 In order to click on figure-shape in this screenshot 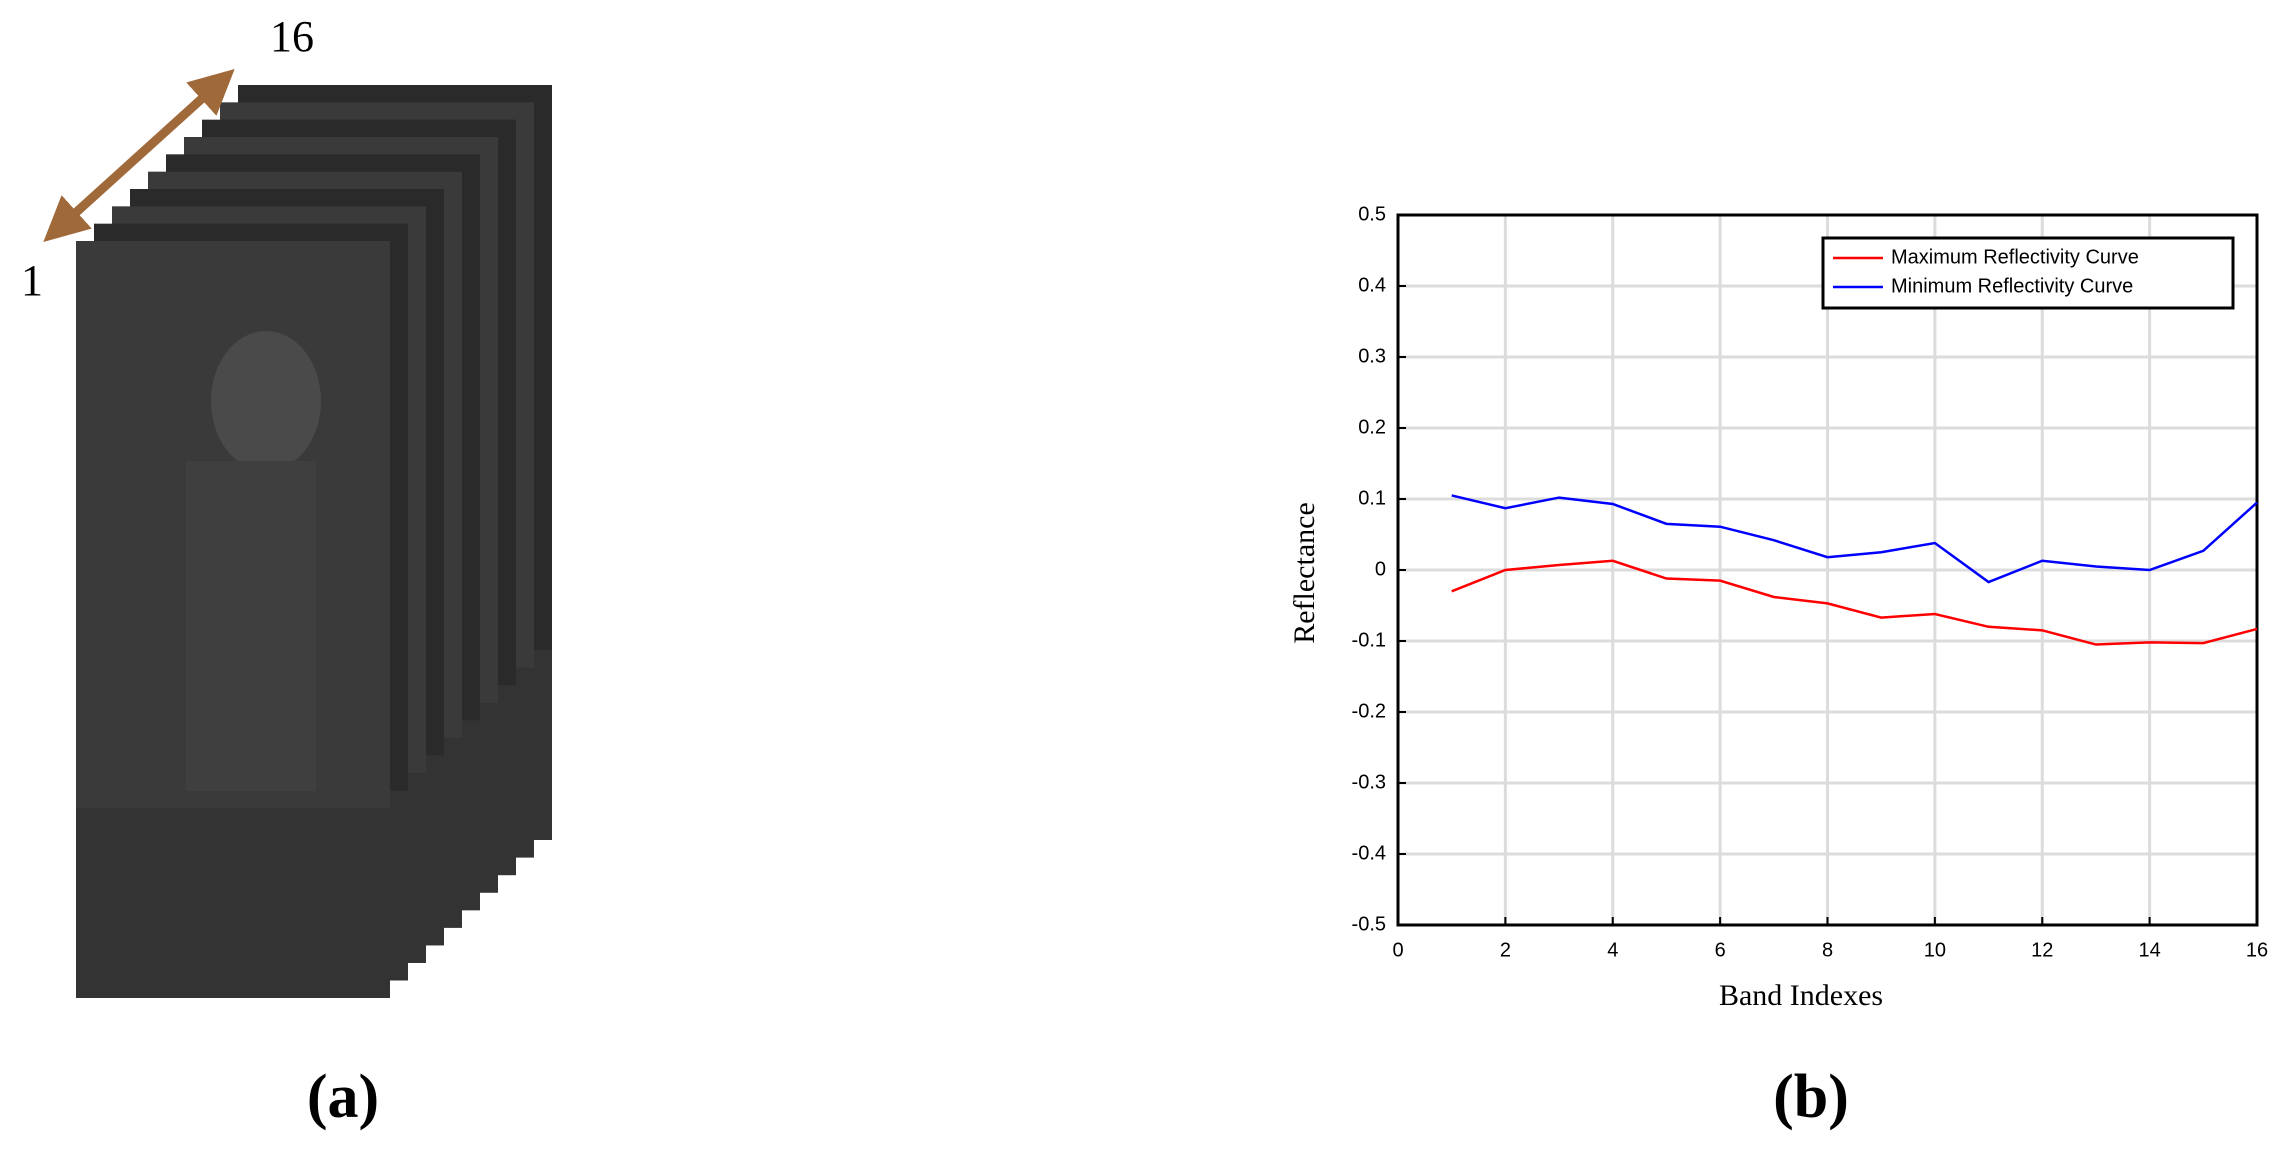, I will do `click(266, 401)`.